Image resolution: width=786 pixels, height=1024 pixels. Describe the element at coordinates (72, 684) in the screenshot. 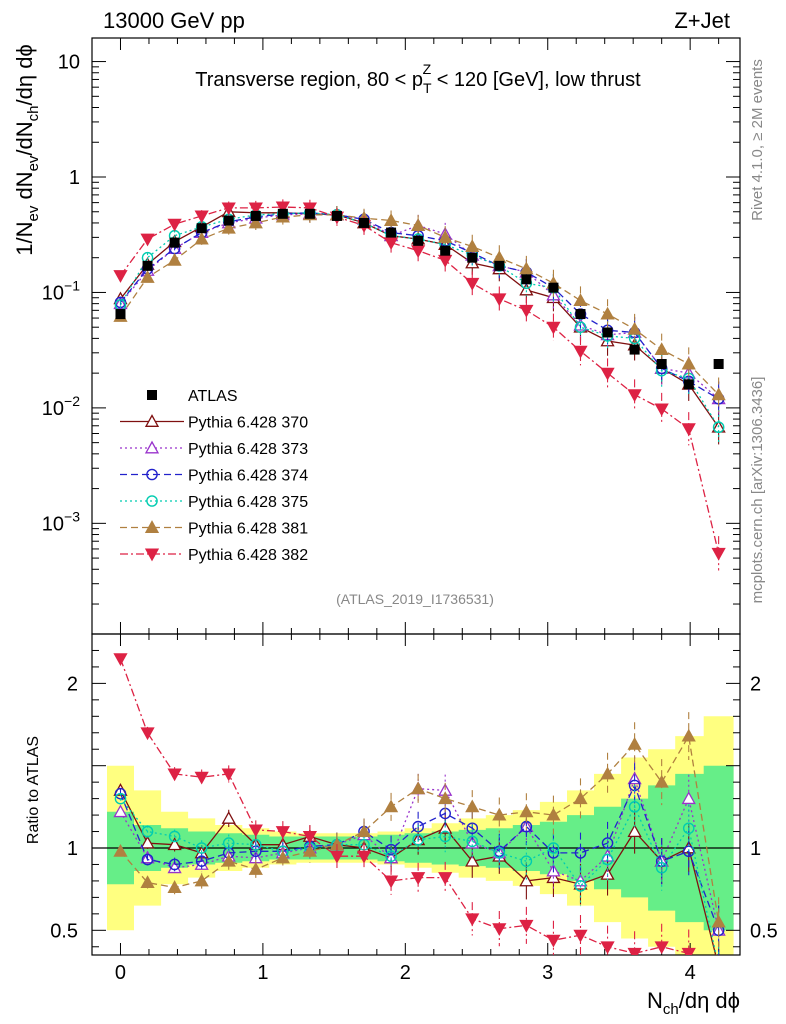

I see `ratio-tick-label-left: 2` at that location.